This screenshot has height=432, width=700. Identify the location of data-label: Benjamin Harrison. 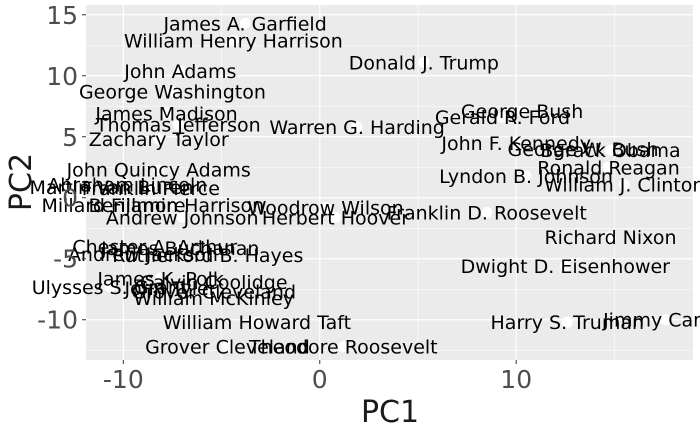
(177, 206).